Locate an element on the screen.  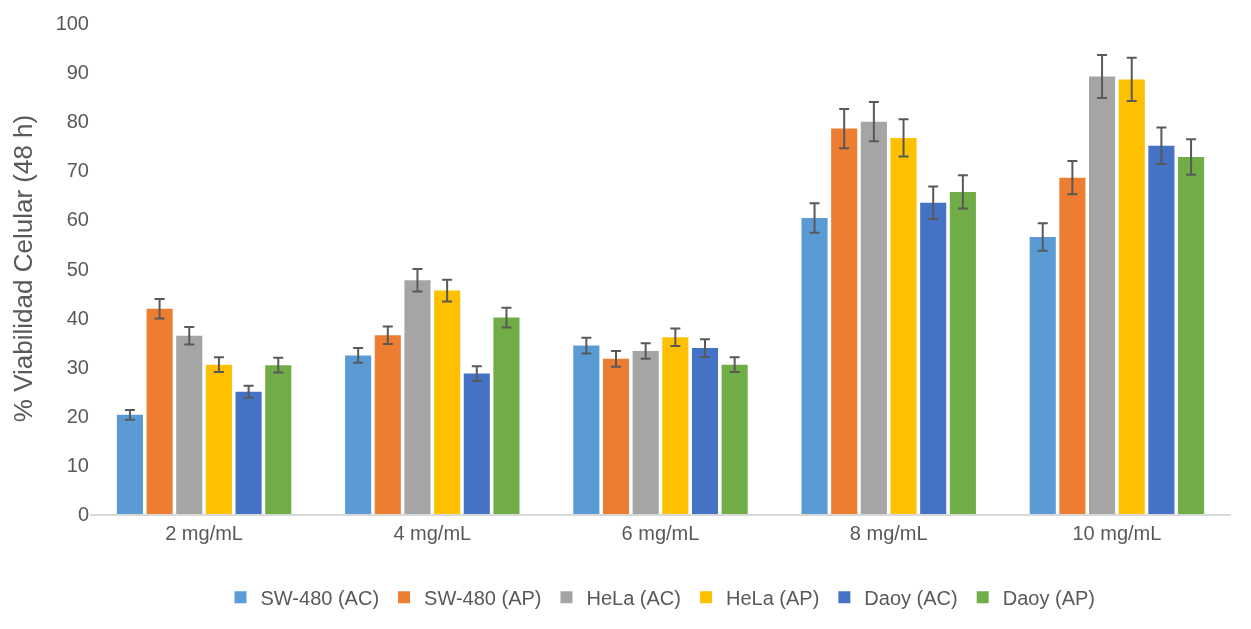
legend-label: SW-480 (AC) is located at coordinates (320, 598).